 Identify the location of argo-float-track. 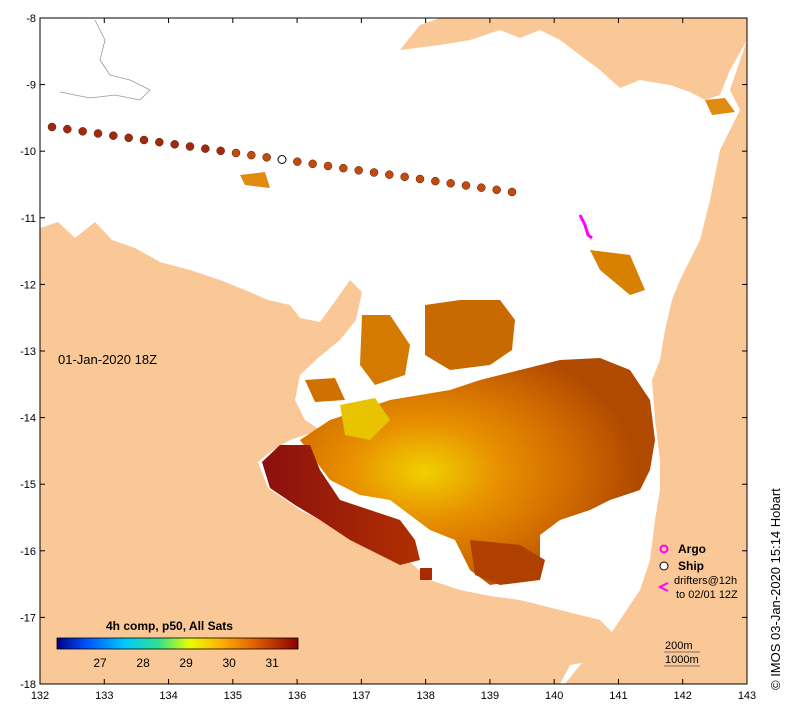
(585, 227).